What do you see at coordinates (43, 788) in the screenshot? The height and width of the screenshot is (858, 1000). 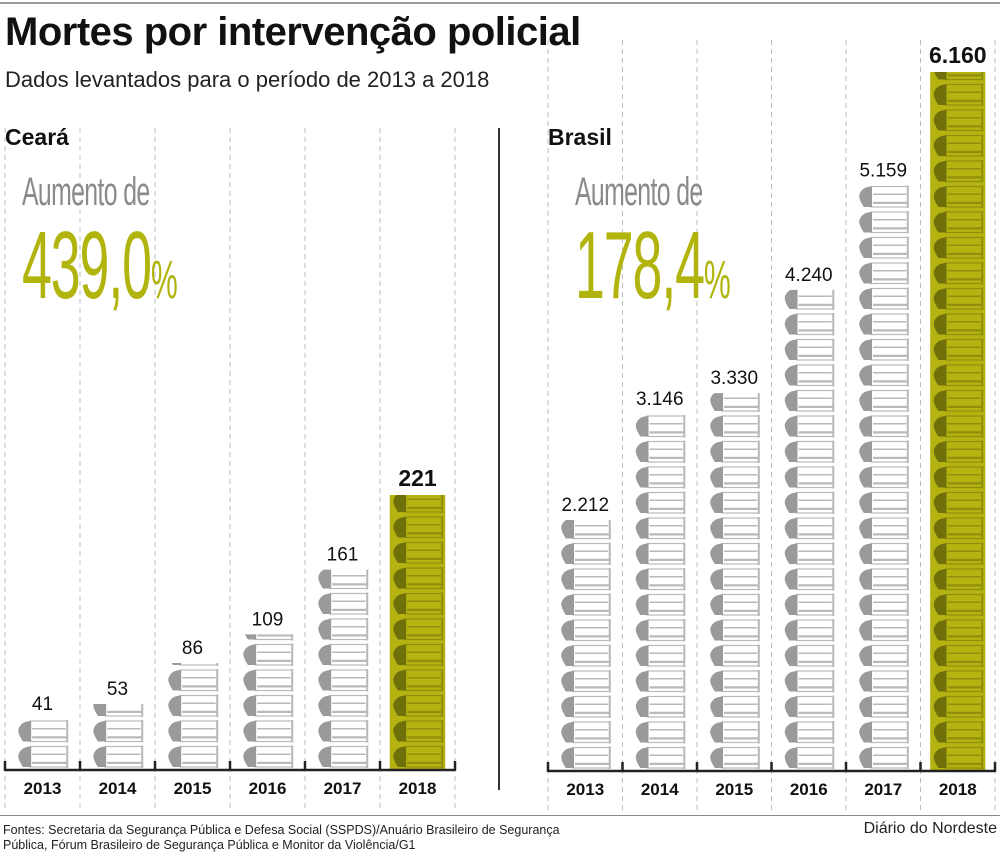 I see `category-label: 2013` at bounding box center [43, 788].